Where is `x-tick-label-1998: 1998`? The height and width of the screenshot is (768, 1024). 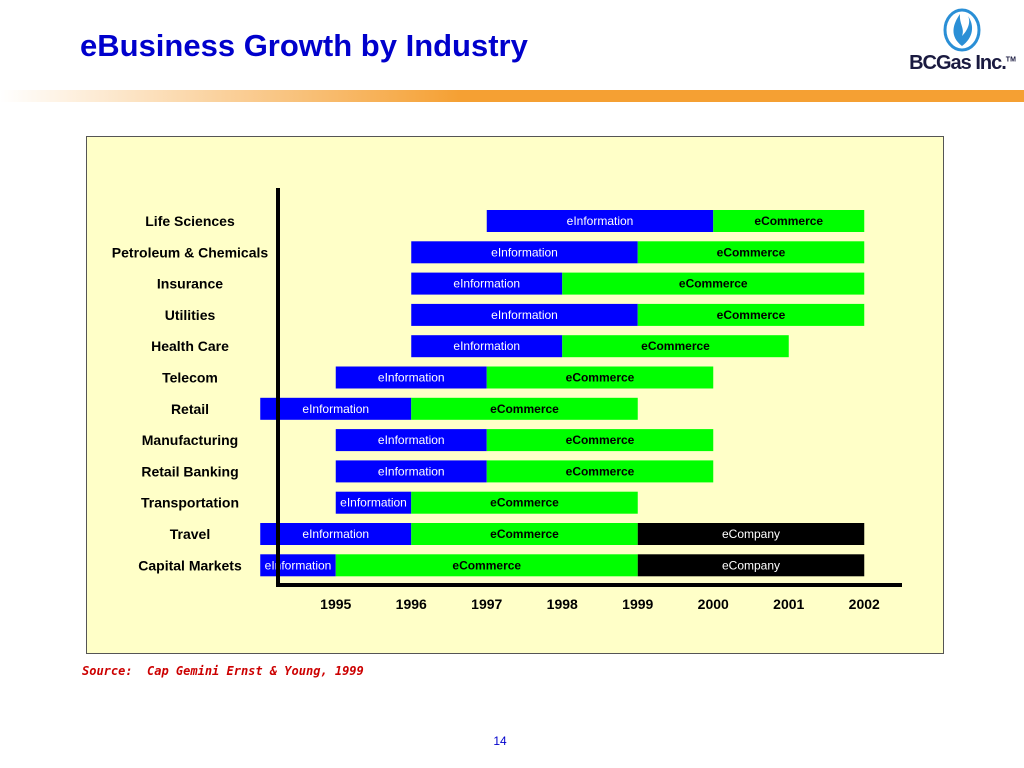 x-tick-label-1998: 1998 is located at coordinates (562, 604).